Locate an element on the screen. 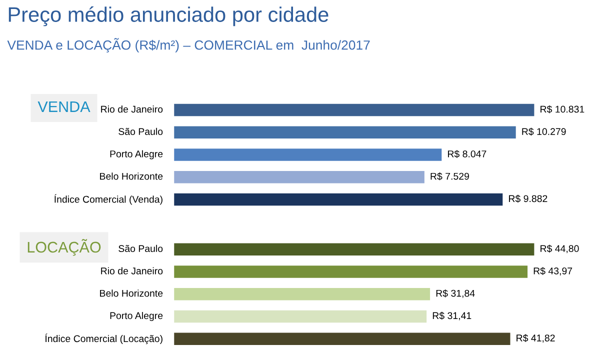  text: Preço médio anunciado por cidade is located at coordinates (168, 16).